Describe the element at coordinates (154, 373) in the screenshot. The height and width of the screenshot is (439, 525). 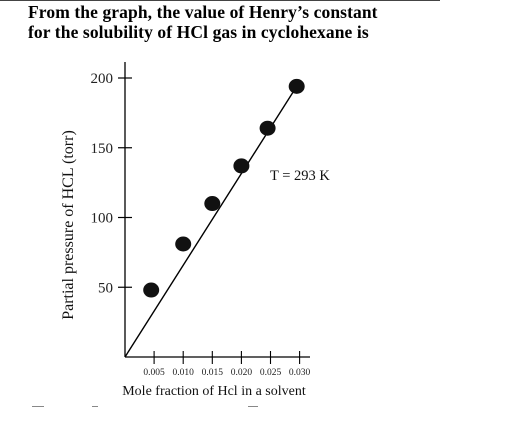
I see `x-tick-label: 0.005` at that location.